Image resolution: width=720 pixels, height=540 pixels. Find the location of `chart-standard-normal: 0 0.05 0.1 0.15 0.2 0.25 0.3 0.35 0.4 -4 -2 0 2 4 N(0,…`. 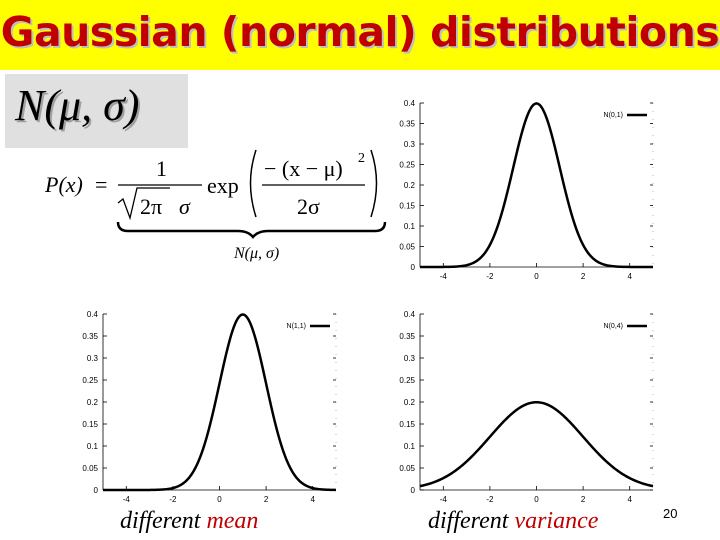

chart-standard-normal: 0 0.05 0.1 0.15 0.2 0.25 0.3 0.35 0.4 -4 -2 0 2 4 N(0,… is located at coordinates (526, 190).